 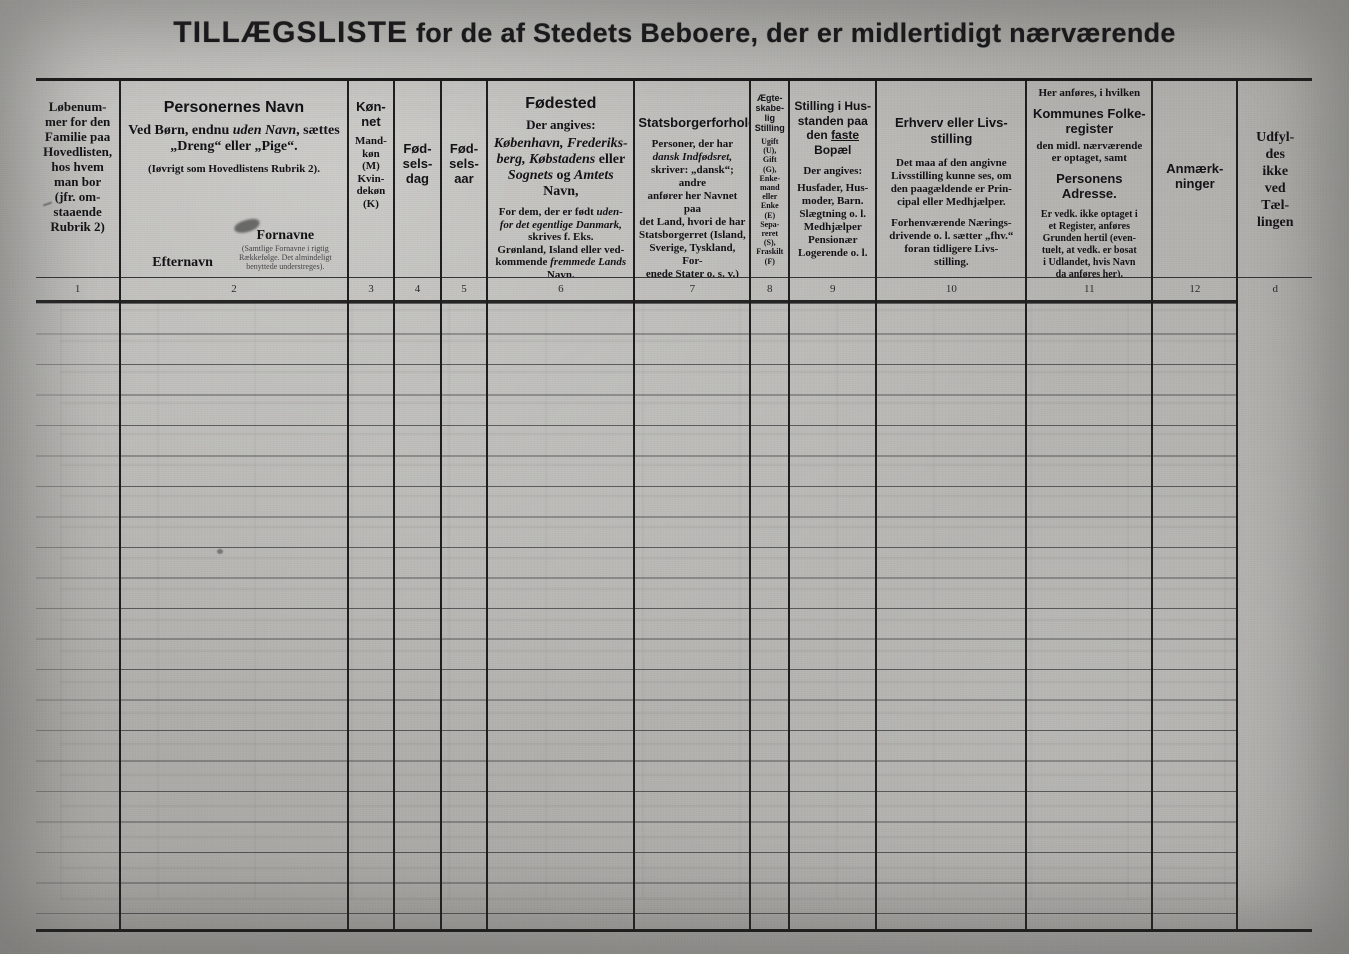 What do you see at coordinates (833, 290) in the screenshot?
I see `column-number-9: 9` at bounding box center [833, 290].